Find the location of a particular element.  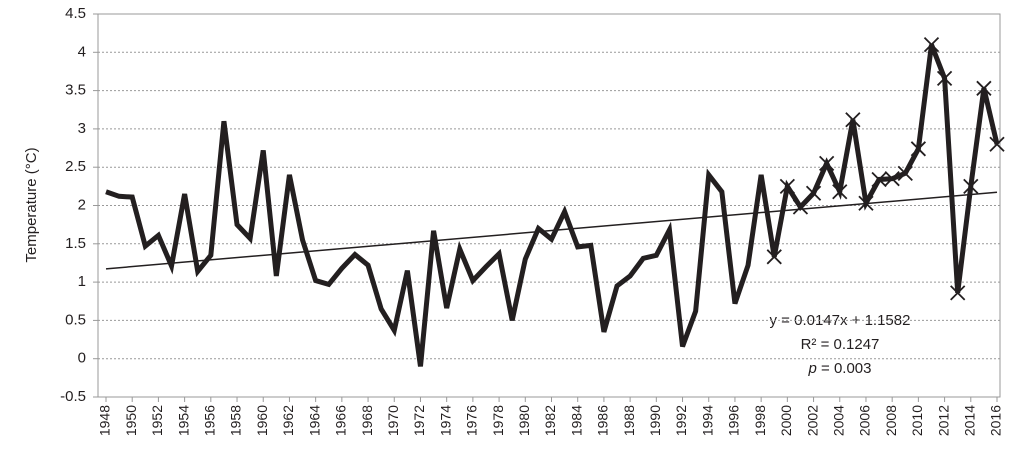

x-tick-label: 1978 is located at coordinates (498, 420).